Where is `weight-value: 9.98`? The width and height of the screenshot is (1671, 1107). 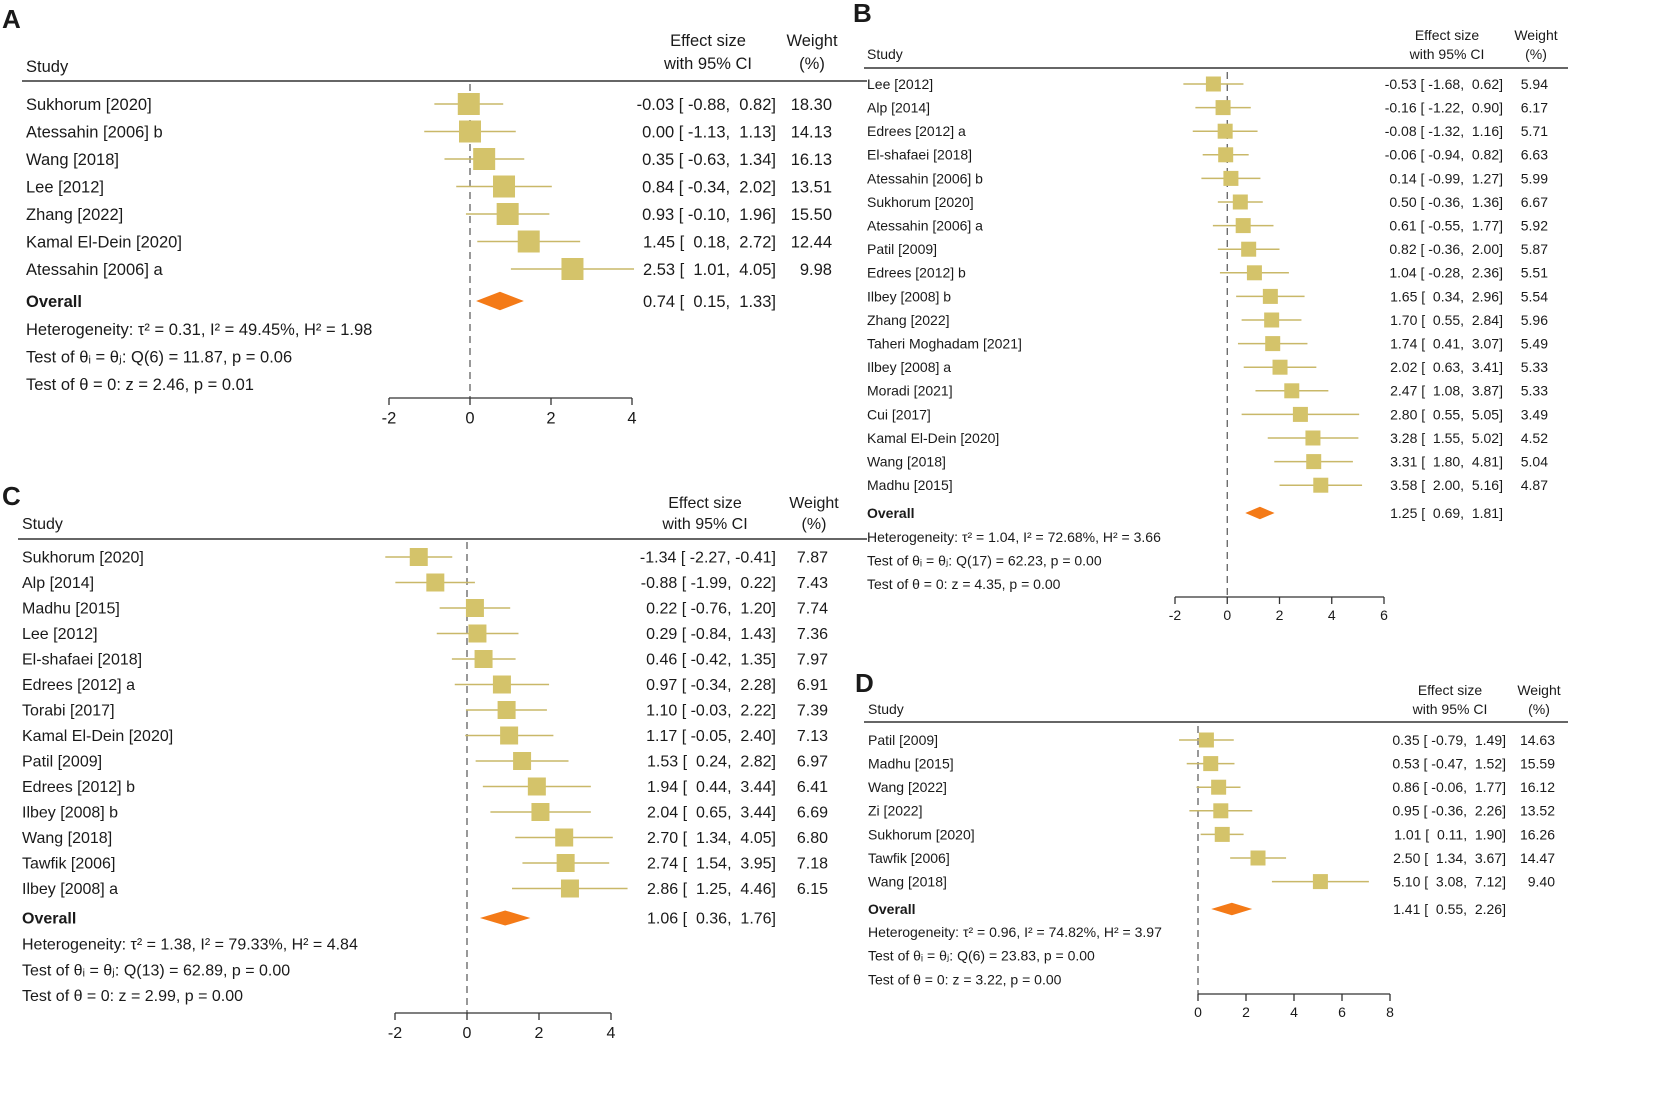
weight-value: 9.98 is located at coordinates (816, 270).